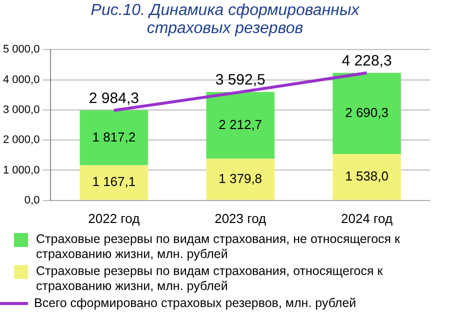 This screenshot has width=450, height=328. What do you see at coordinates (21, 80) in the screenshot?
I see `y-tick-label: 4 000,0` at bounding box center [21, 80].